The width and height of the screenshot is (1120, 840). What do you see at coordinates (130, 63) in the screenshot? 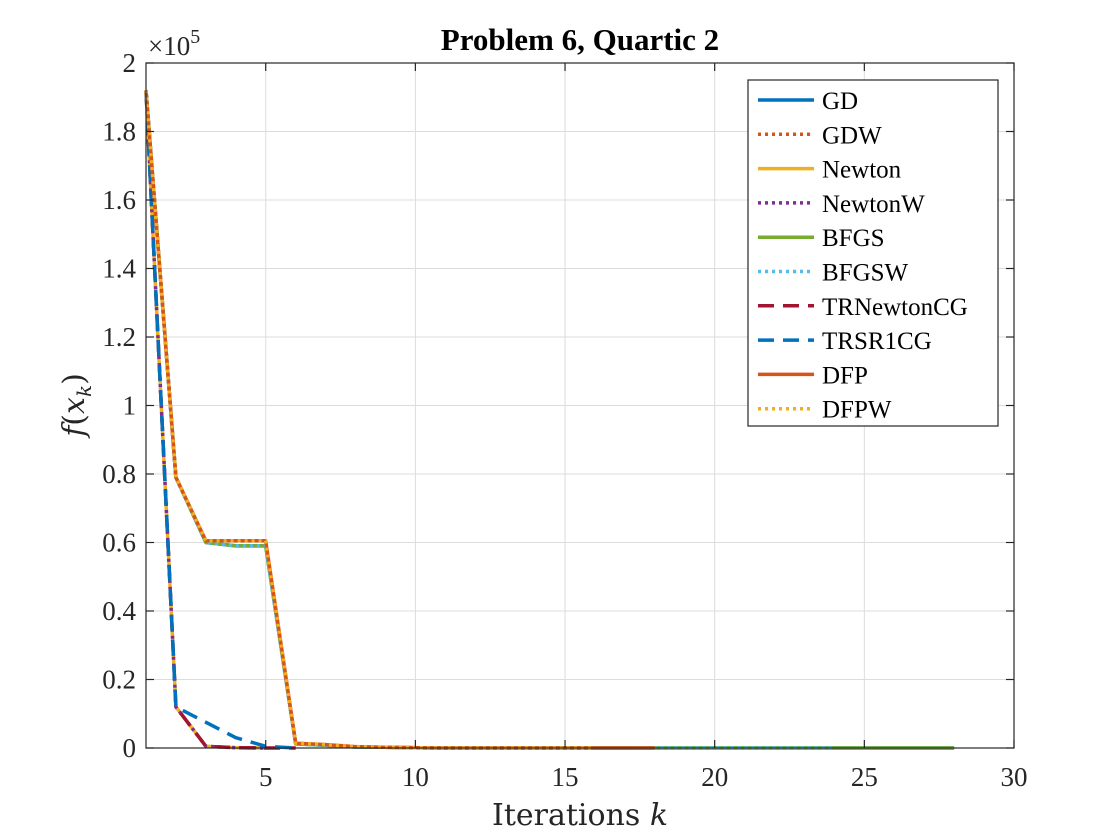
I see `y-tick-label-2: 2` at bounding box center [130, 63].